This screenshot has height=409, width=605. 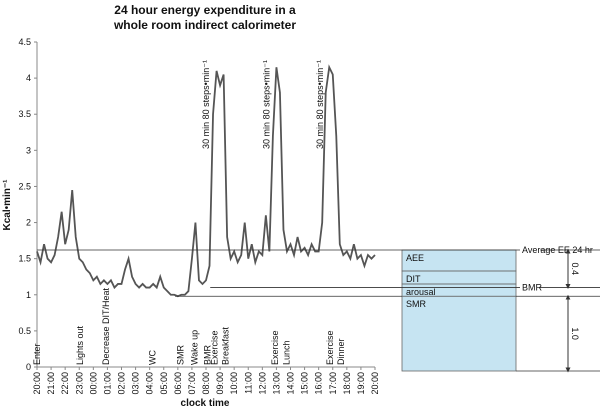 What do you see at coordinates (207, 355) in the screenshot?
I see `annotation: BMR` at bounding box center [207, 355].